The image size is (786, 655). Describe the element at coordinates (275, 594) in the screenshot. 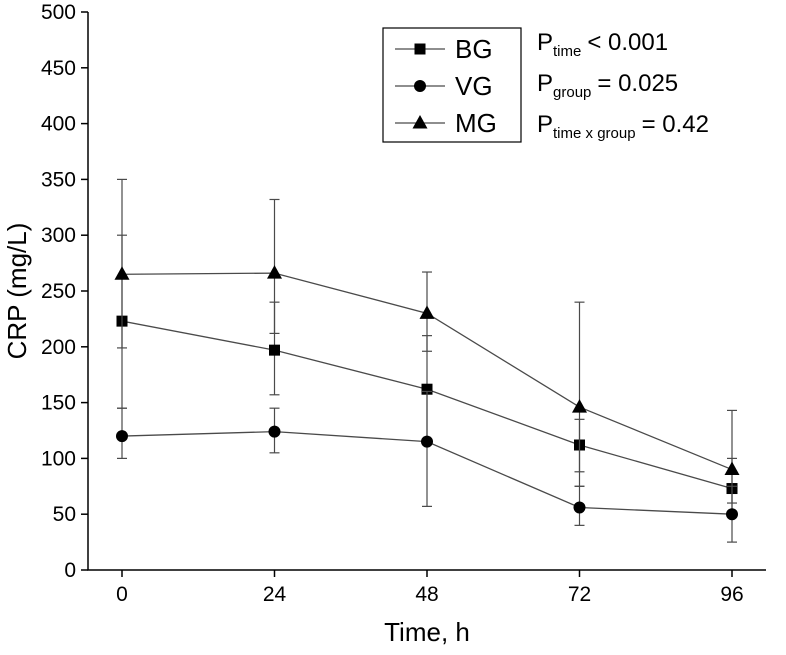

I see `x-tick-label: 24` at that location.